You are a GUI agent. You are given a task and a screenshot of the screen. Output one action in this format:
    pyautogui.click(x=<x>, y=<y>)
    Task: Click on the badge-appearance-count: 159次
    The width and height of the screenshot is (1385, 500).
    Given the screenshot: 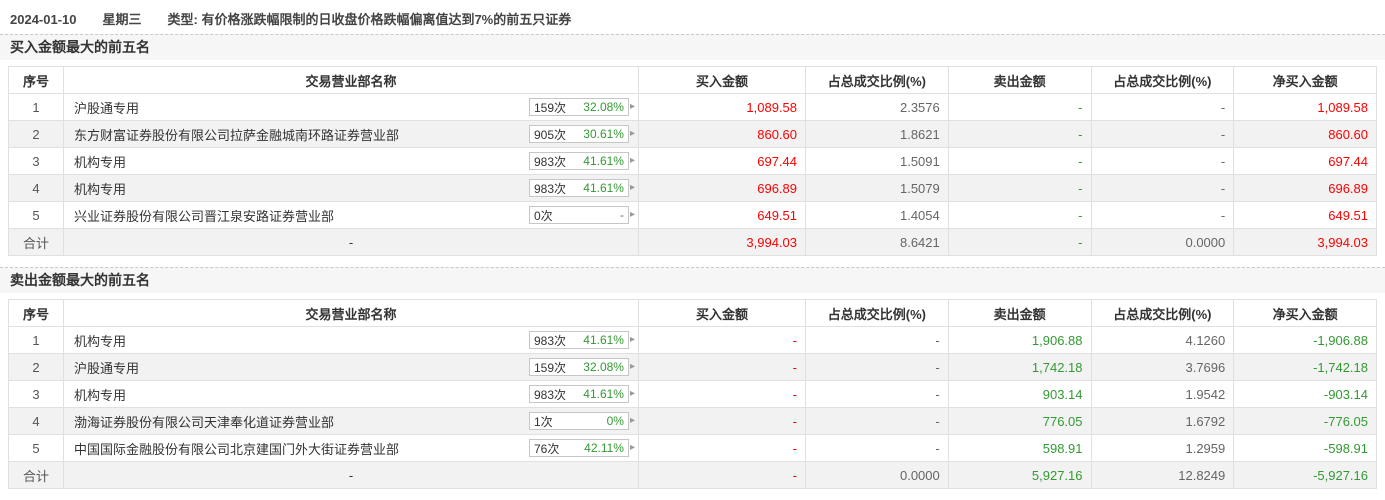 What is the action you would take?
    pyautogui.click(x=549, y=367)
    